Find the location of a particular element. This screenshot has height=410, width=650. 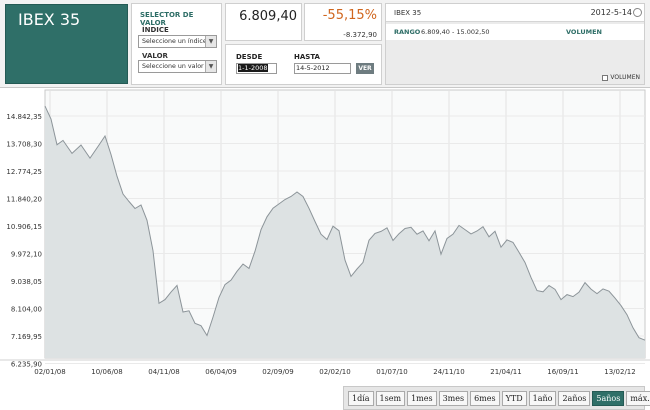

range-value: 6.809,40 - 15.002,50 is located at coordinates (455, 32).